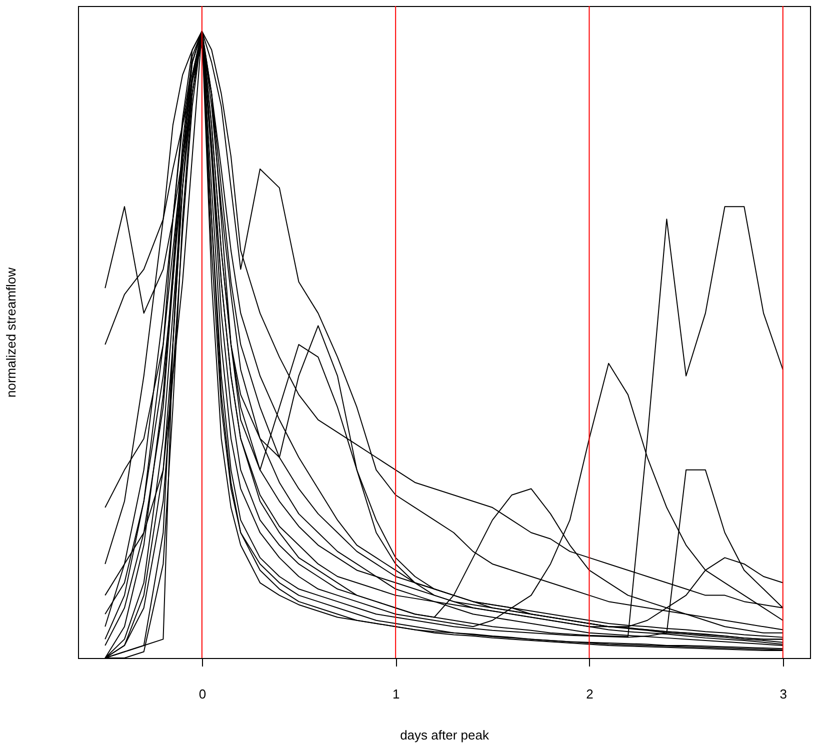 The height and width of the screenshot is (747, 815). Describe the element at coordinates (445, 735) in the screenshot. I see `x-axis-title: days after peak` at that location.